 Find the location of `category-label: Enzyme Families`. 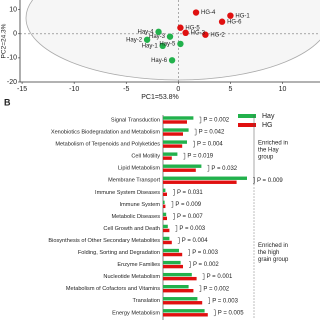

category-label: Enzyme Families is located at coordinates (138, 265).